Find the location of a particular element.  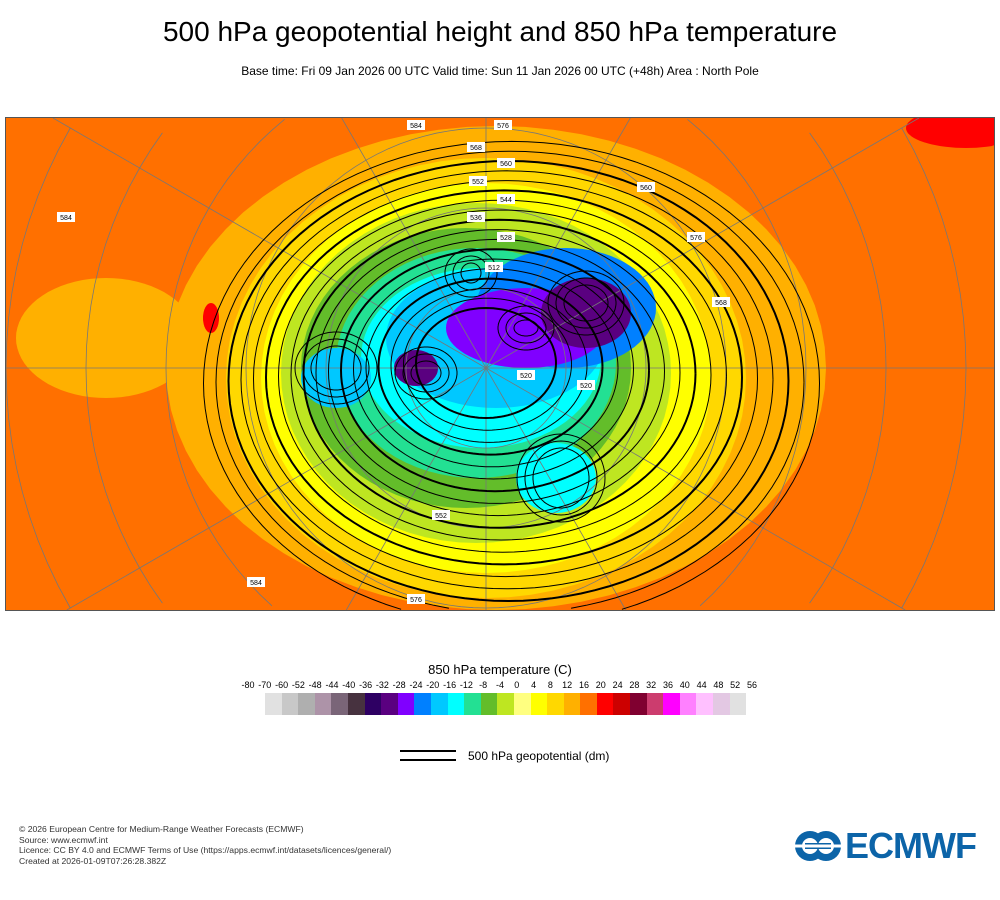

colorbar-tick-label: 4 is located at coordinates (534, 685).